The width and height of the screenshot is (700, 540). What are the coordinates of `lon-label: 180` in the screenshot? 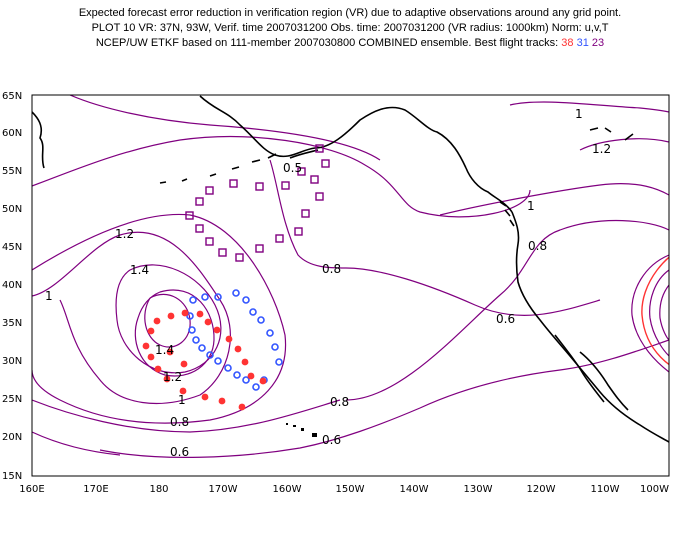 It's located at (158, 489).